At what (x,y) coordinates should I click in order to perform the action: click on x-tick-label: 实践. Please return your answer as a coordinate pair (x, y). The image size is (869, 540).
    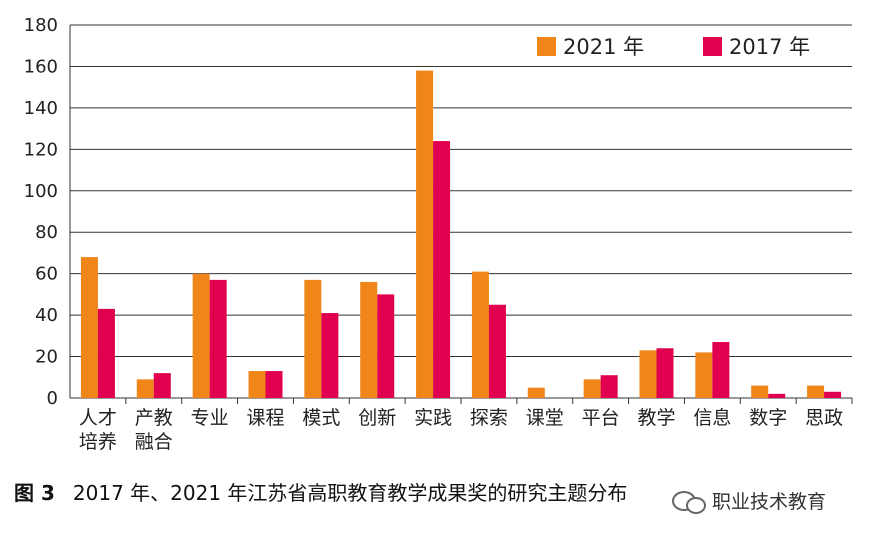
    Looking at the image, I should click on (433, 418).